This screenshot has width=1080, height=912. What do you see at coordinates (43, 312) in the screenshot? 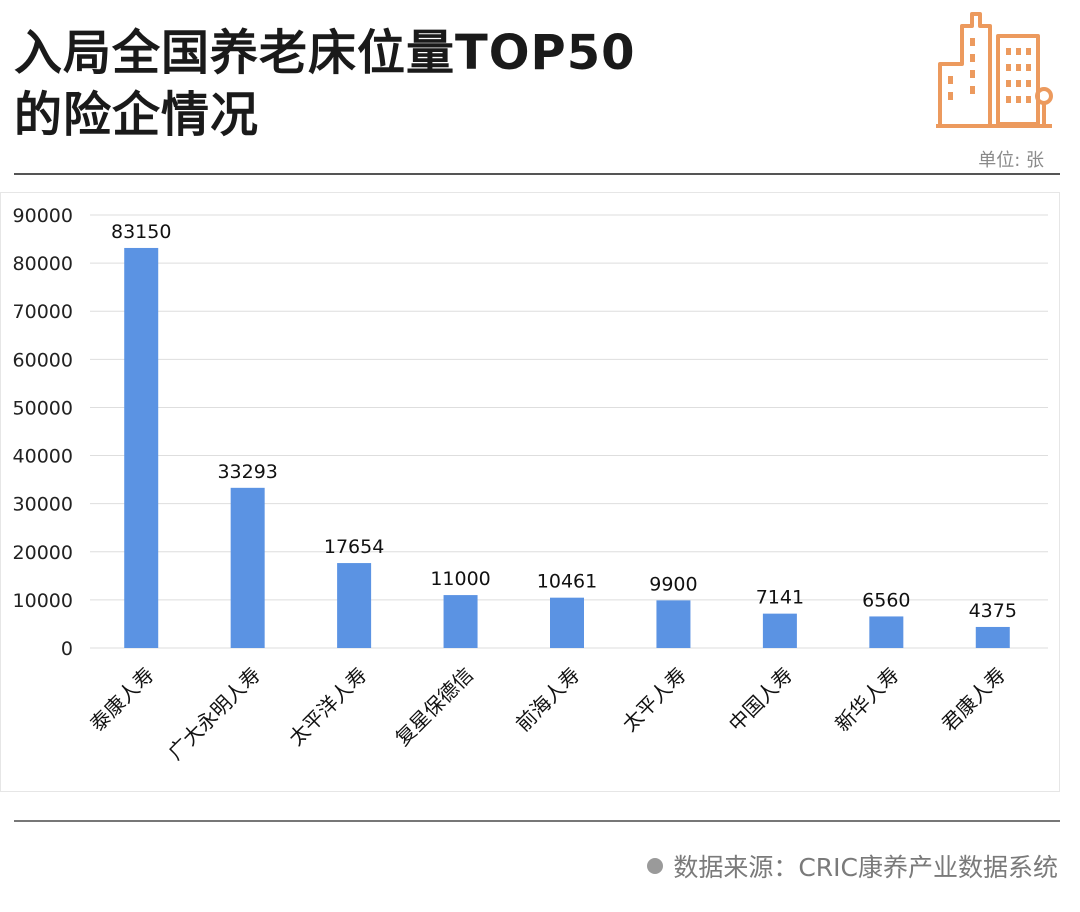
I see `y-tick-label: 70000` at bounding box center [43, 312].